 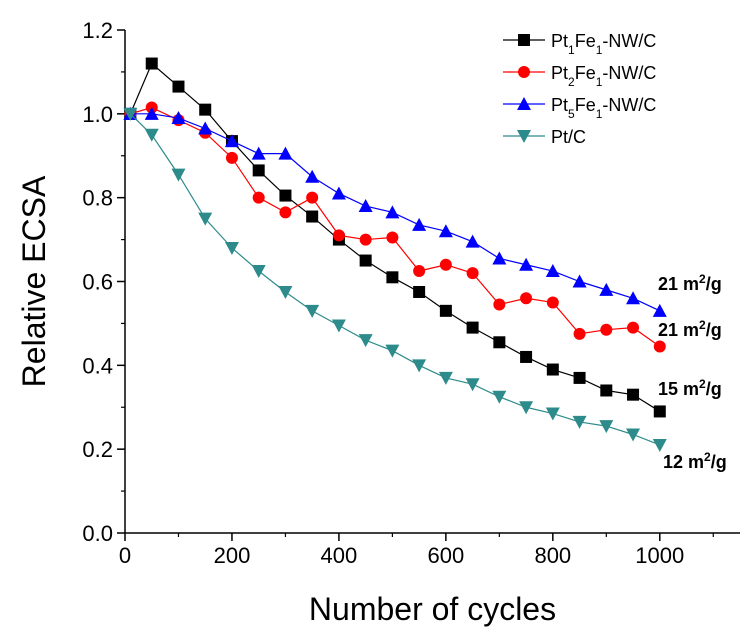 I want to click on legend-entry: Pt5Fe1-NW/C, so click(x=579, y=108).